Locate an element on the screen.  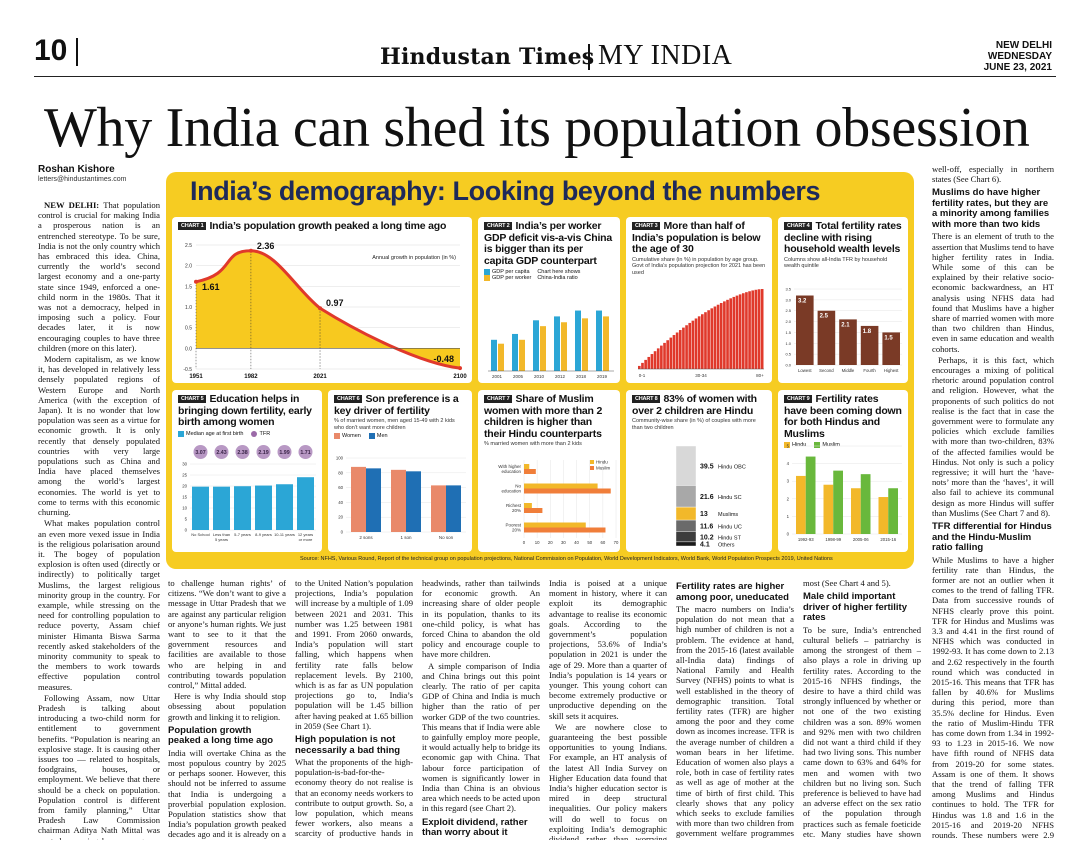
x-tick-label: No son is located at coordinates (446, 537).